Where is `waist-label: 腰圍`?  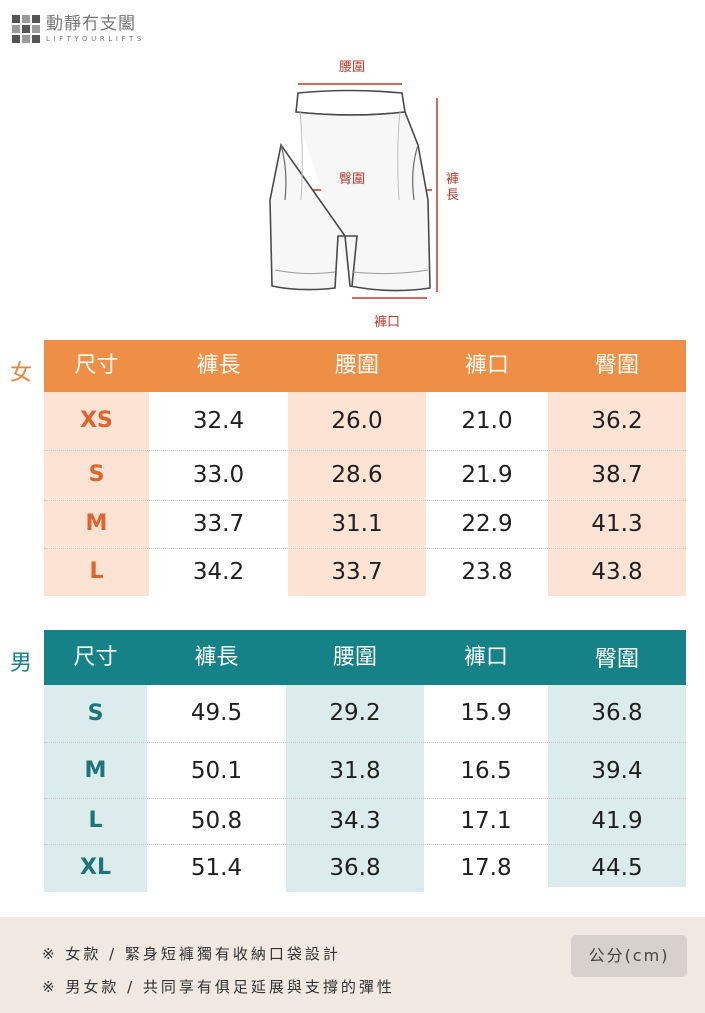 waist-label: 腰圍 is located at coordinates (352, 67).